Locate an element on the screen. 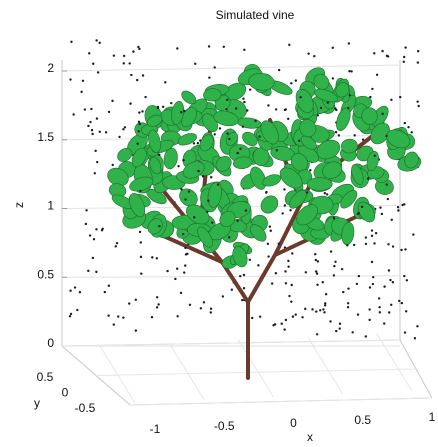 The width and height of the screenshot is (438, 447). grid-line is located at coordinates (281, 401).